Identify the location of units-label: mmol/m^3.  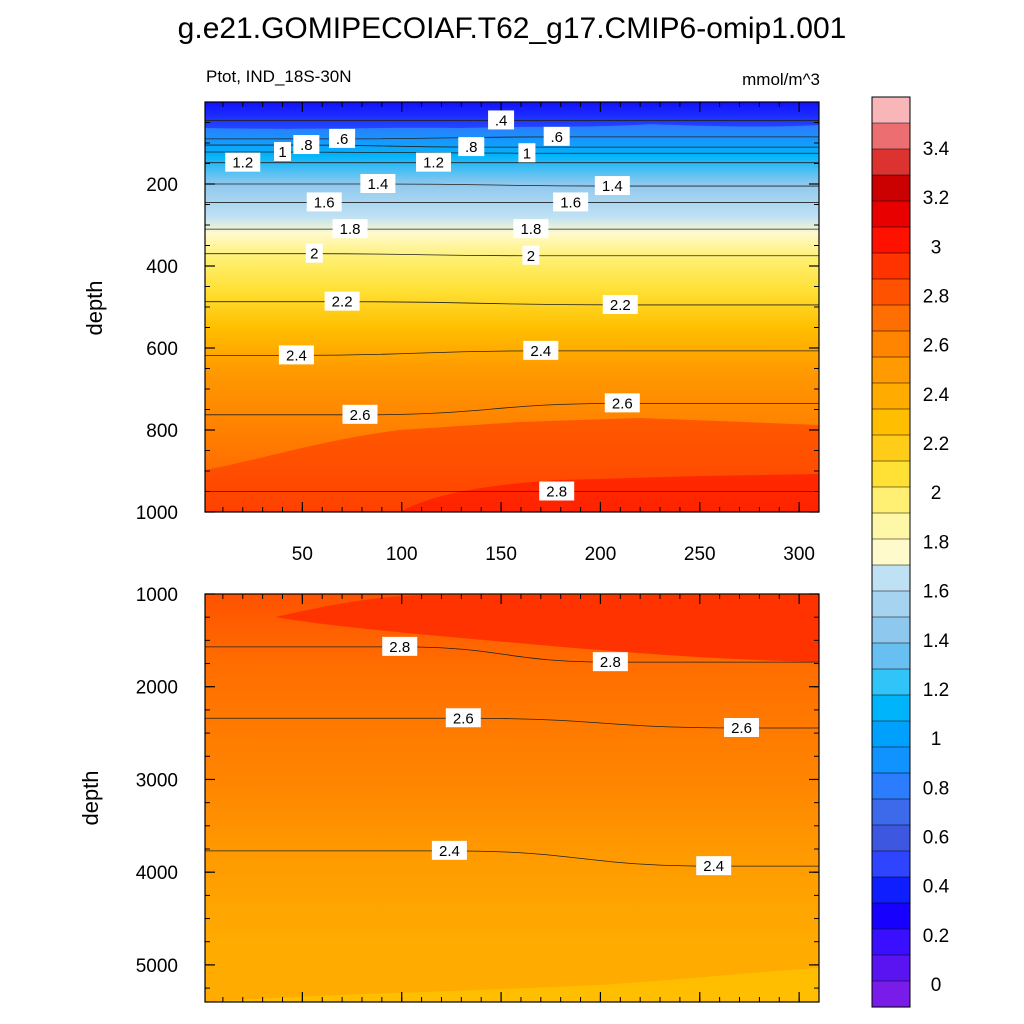
(781, 79).